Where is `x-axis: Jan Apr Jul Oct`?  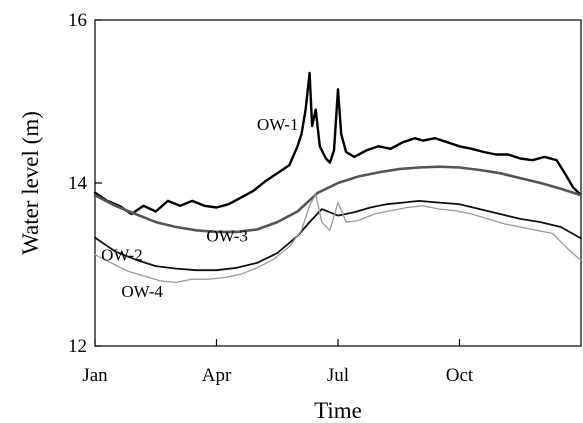 x-axis: Jan Apr Jul Oct is located at coordinates (278, 362).